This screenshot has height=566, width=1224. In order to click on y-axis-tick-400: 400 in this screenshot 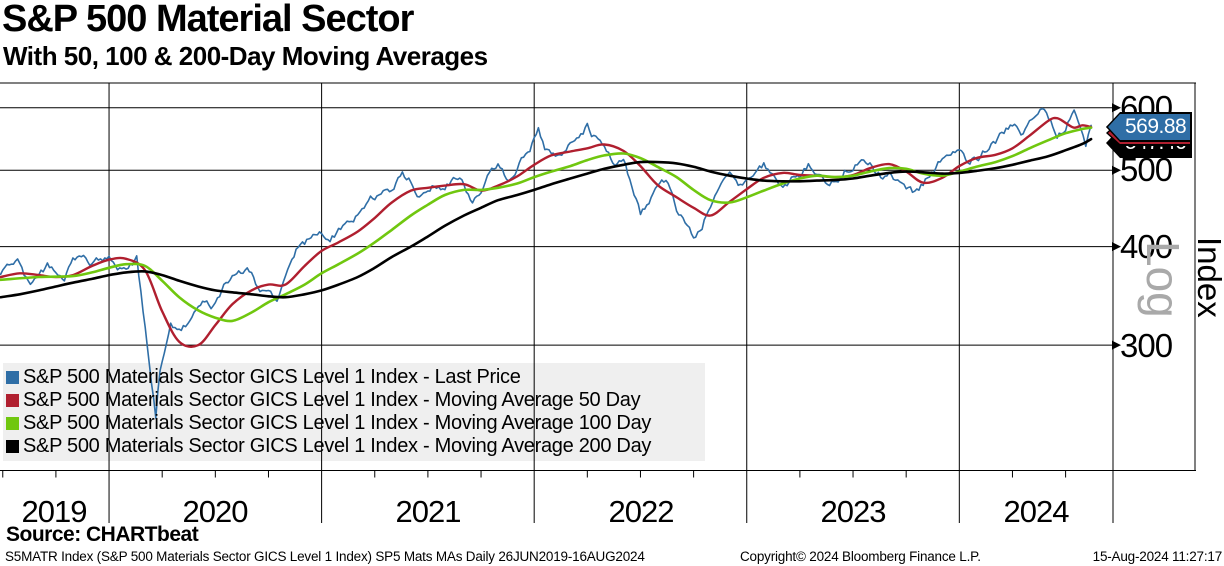, I will do `click(1146, 246)`.